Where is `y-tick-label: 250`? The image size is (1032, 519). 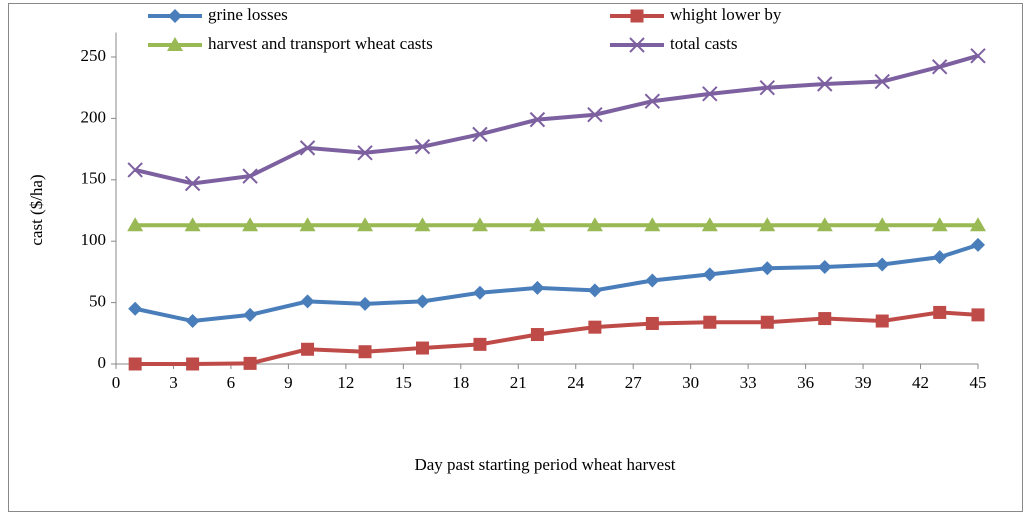
y-tick-label: 250 is located at coordinates (94, 55).